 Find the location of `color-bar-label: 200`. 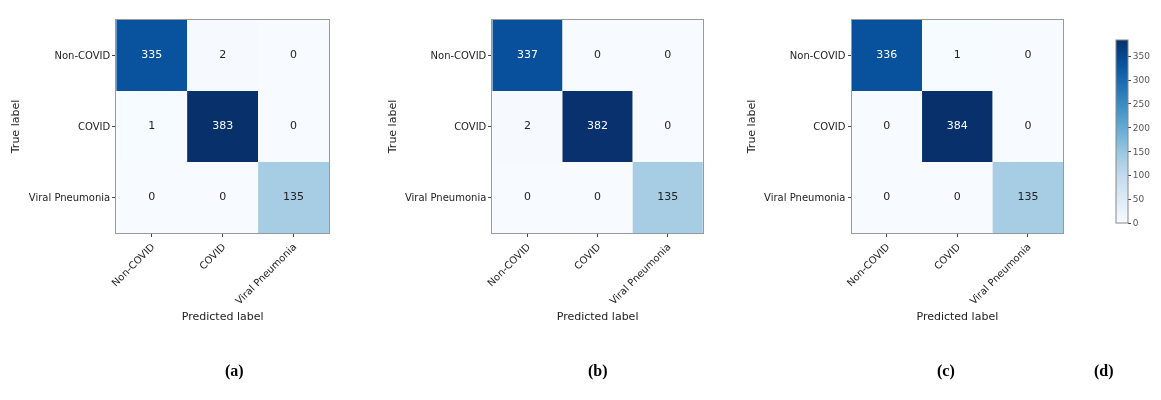

color-bar-label: 200 is located at coordinates (1141, 127).